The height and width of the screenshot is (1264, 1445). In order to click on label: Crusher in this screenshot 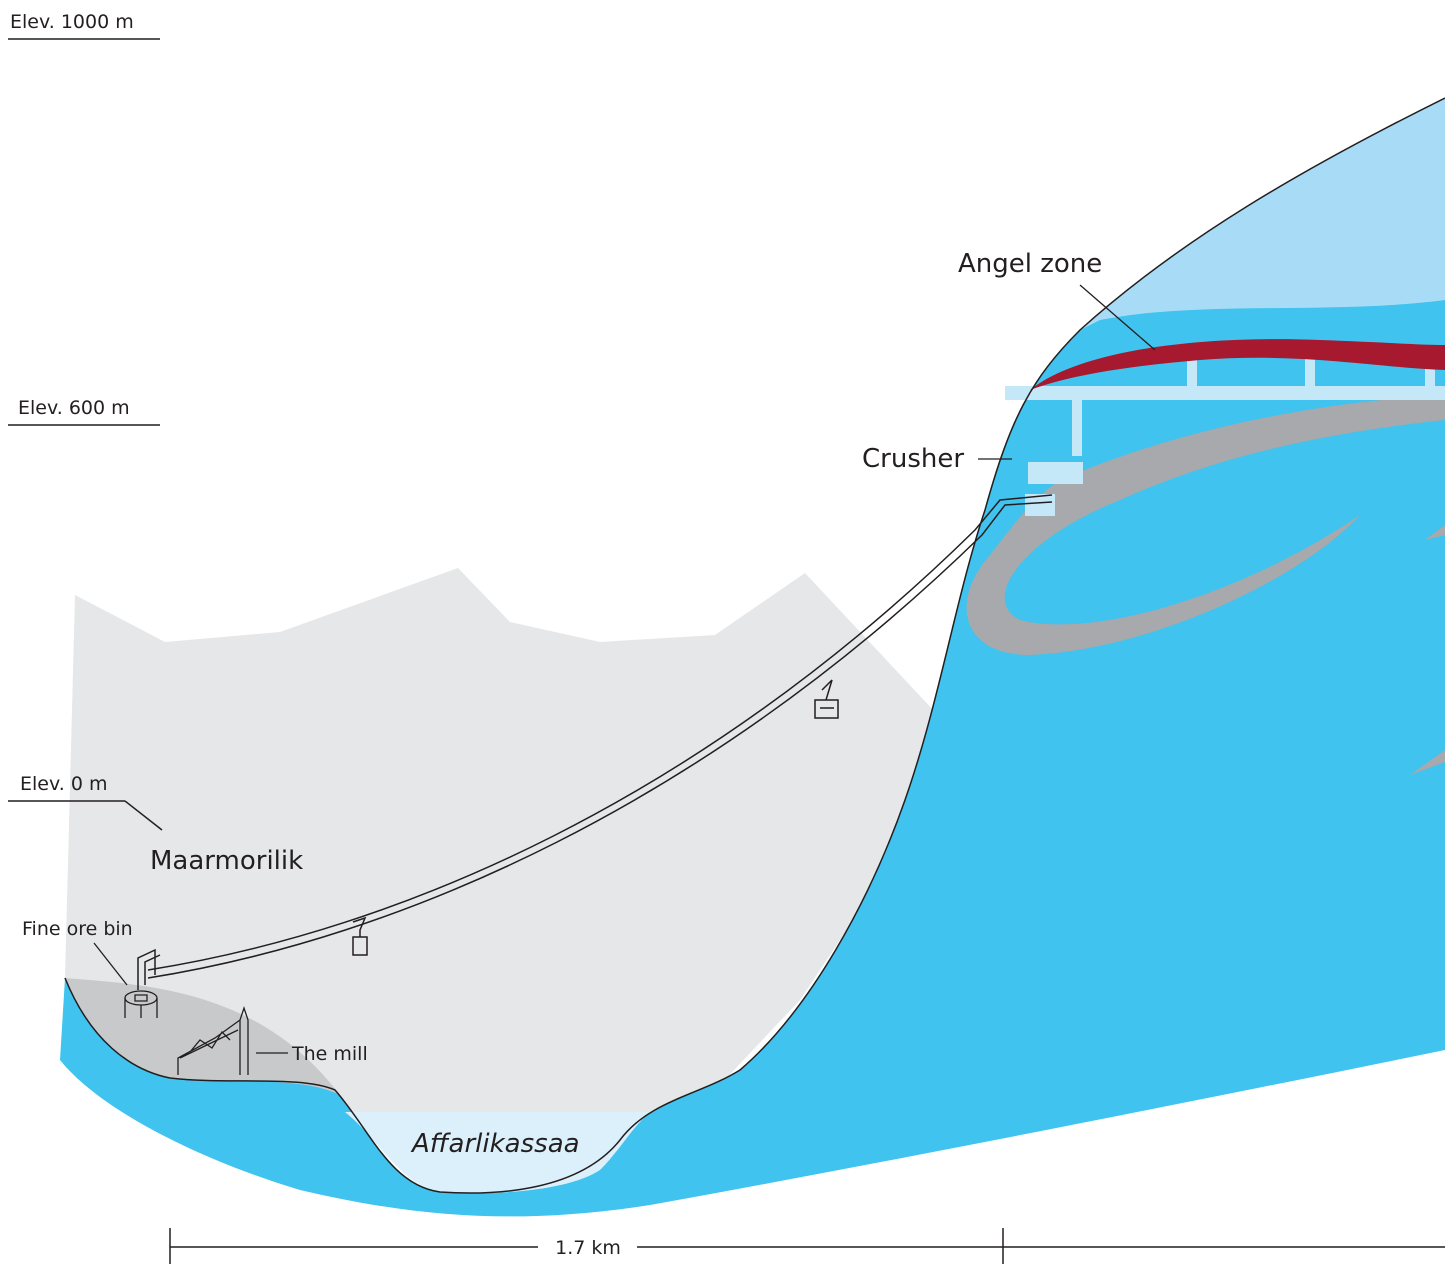, I will do `click(913, 459)`.